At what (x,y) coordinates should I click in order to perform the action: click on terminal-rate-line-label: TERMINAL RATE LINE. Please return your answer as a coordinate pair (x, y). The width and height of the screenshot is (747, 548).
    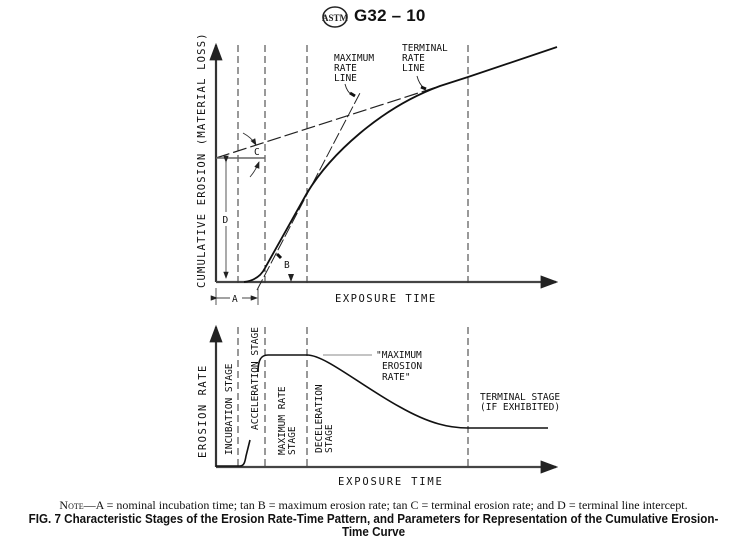
    Looking at the image, I should click on (428, 58).